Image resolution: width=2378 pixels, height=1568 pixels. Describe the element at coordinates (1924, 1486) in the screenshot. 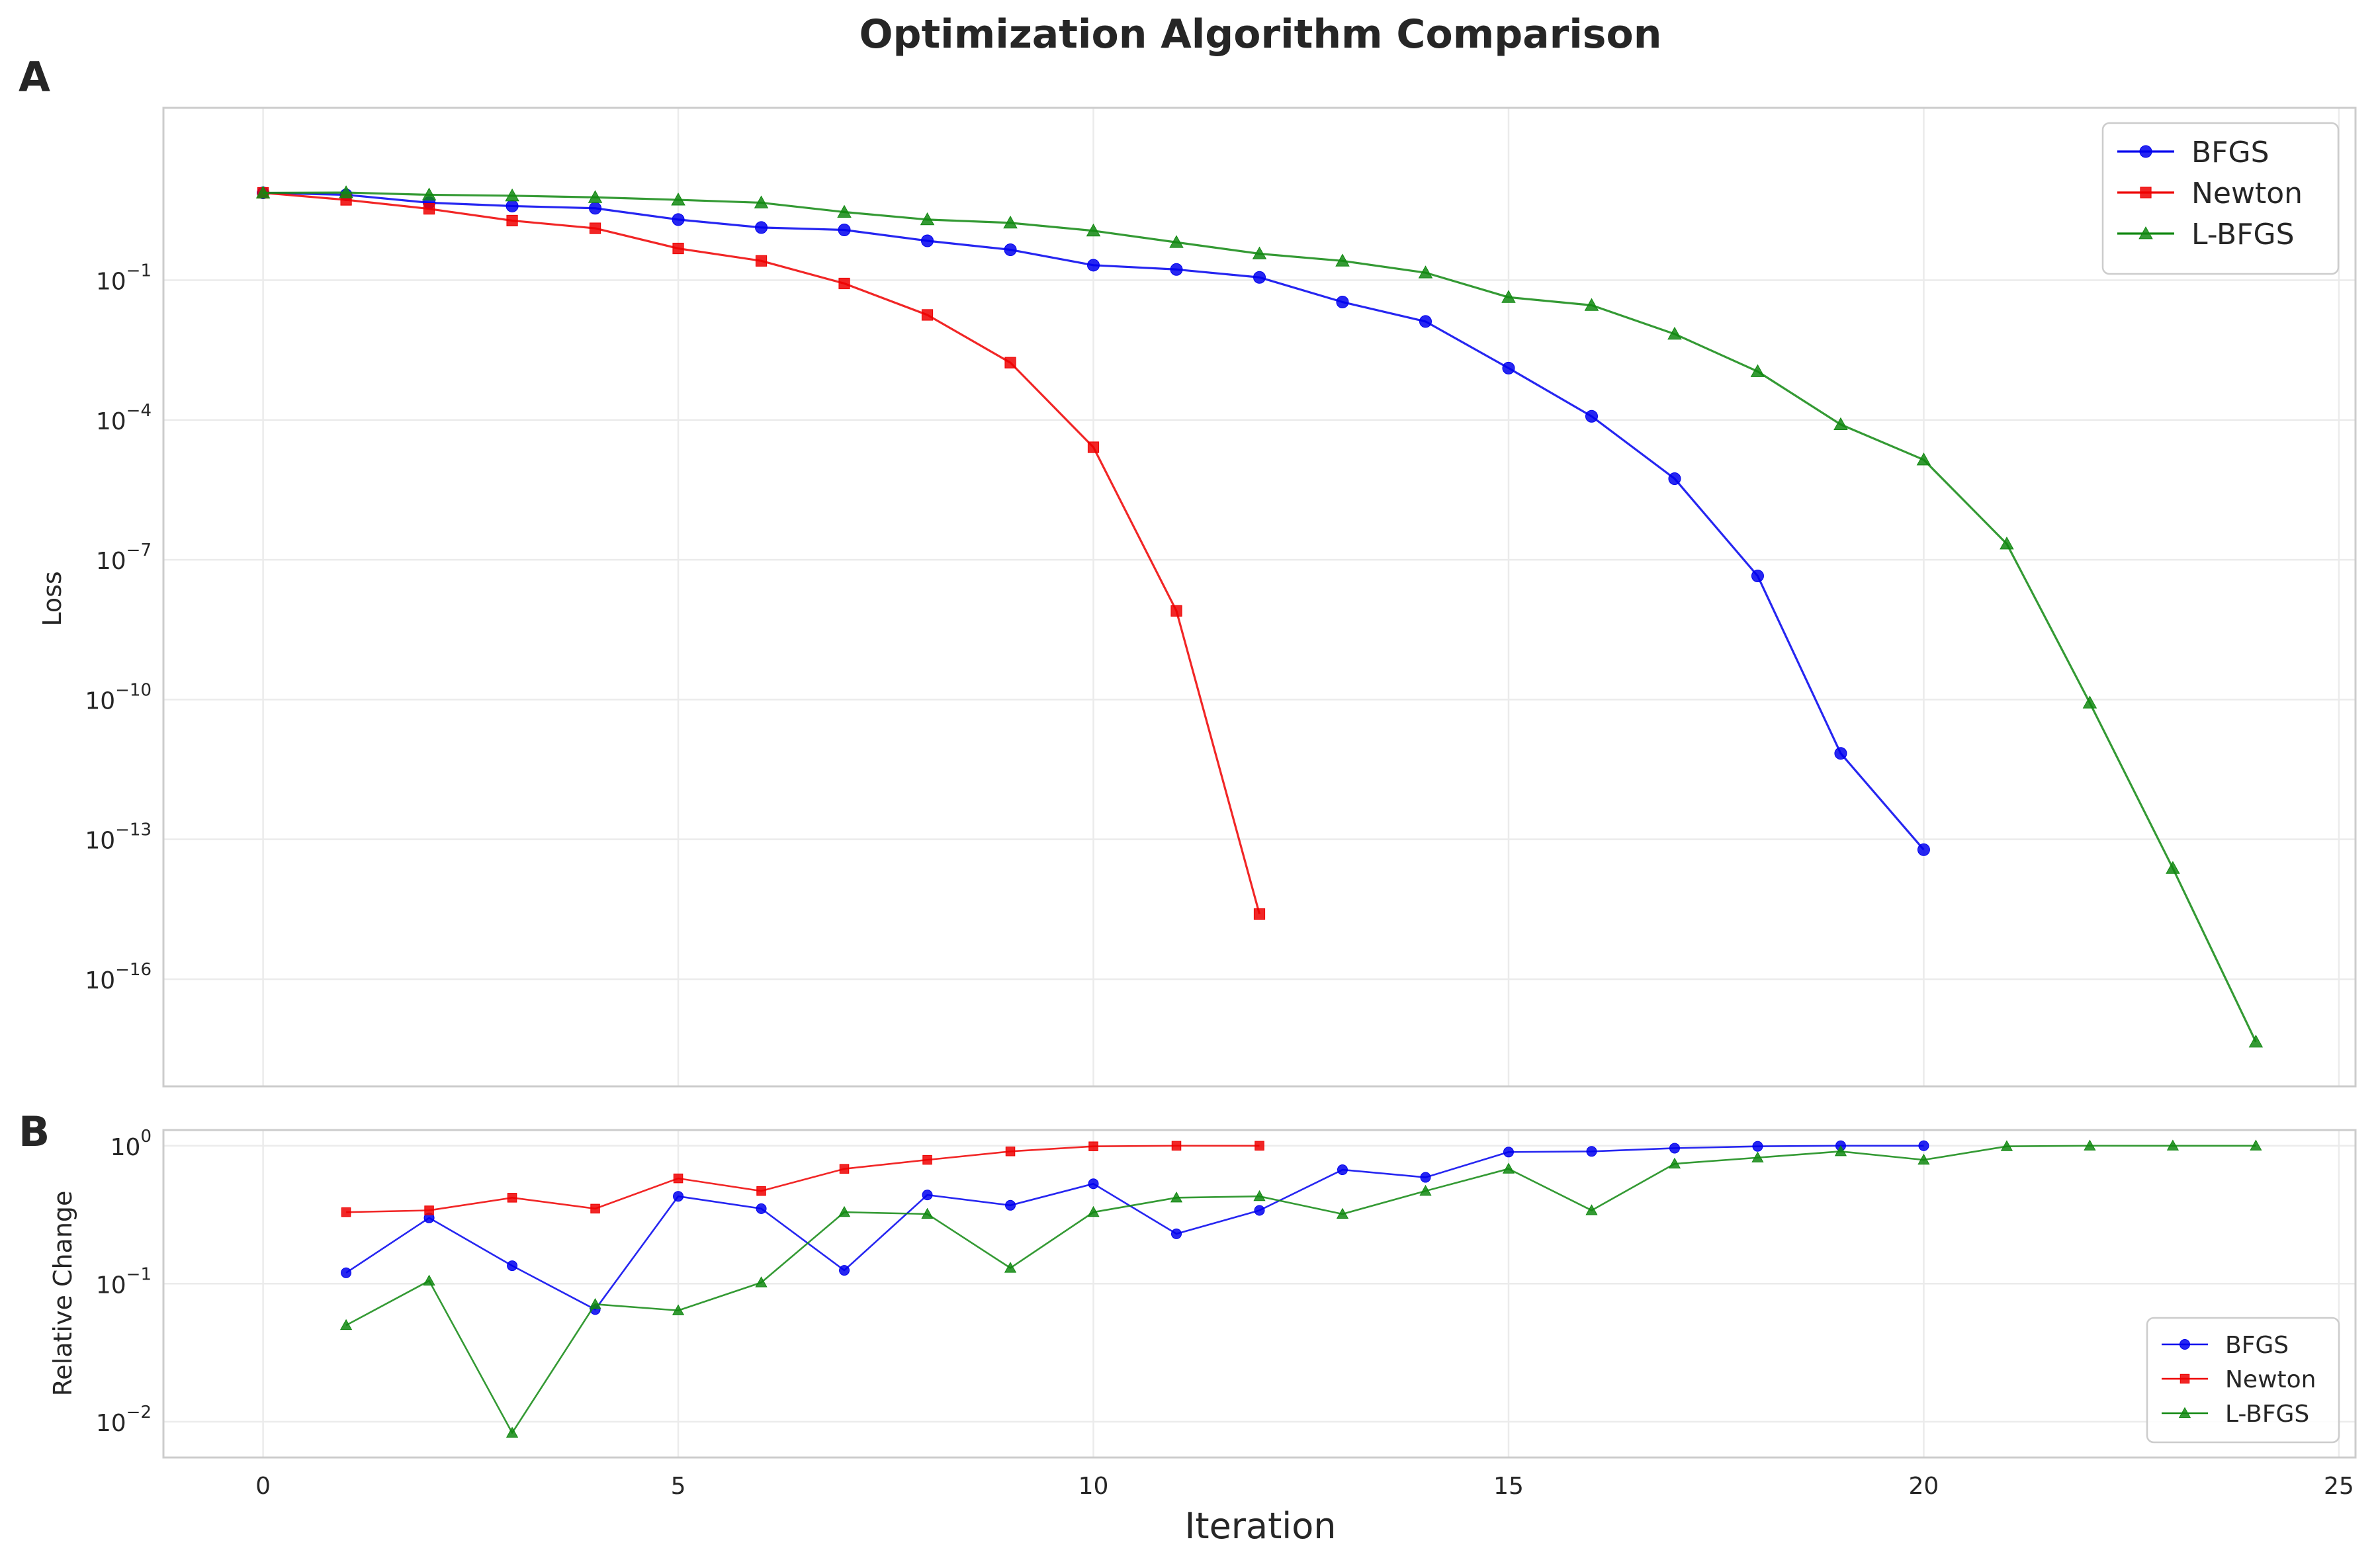

I see `x-tick-label: 20` at that location.